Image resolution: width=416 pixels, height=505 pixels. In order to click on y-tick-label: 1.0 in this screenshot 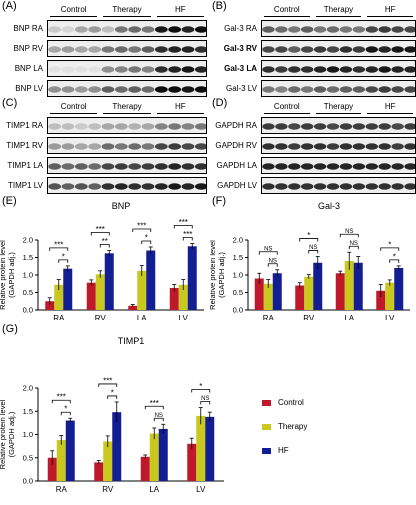, I will do `click(238, 275)`.